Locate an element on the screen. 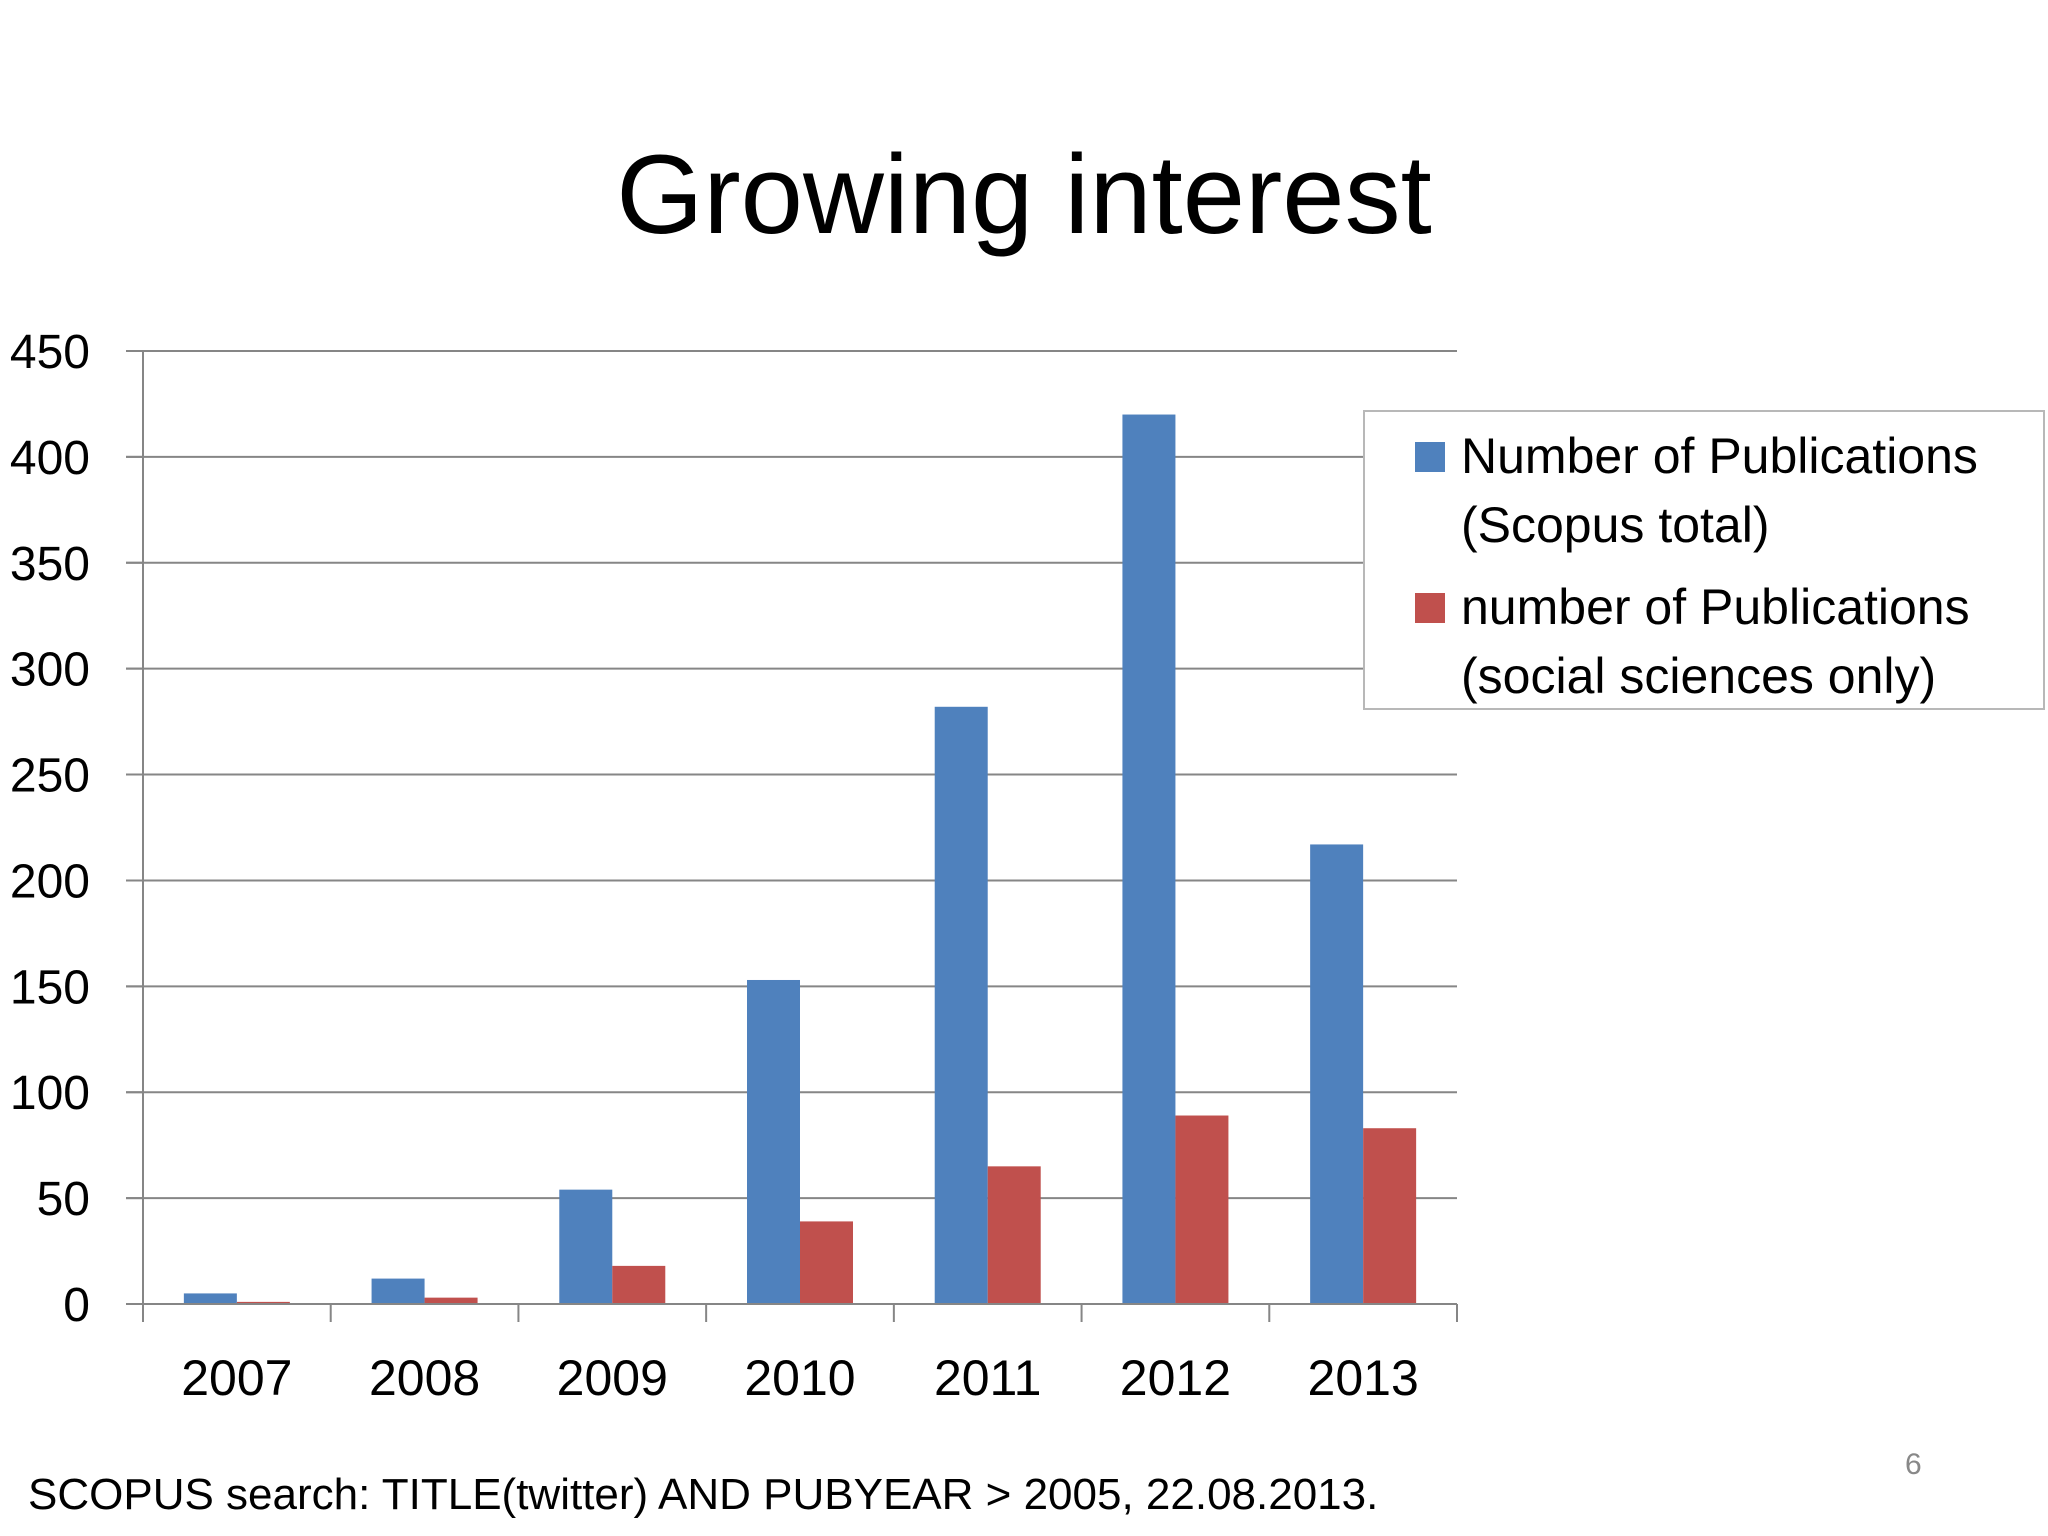 The image size is (2048, 1536). x-tick-label: 2012 is located at coordinates (1175, 1378).